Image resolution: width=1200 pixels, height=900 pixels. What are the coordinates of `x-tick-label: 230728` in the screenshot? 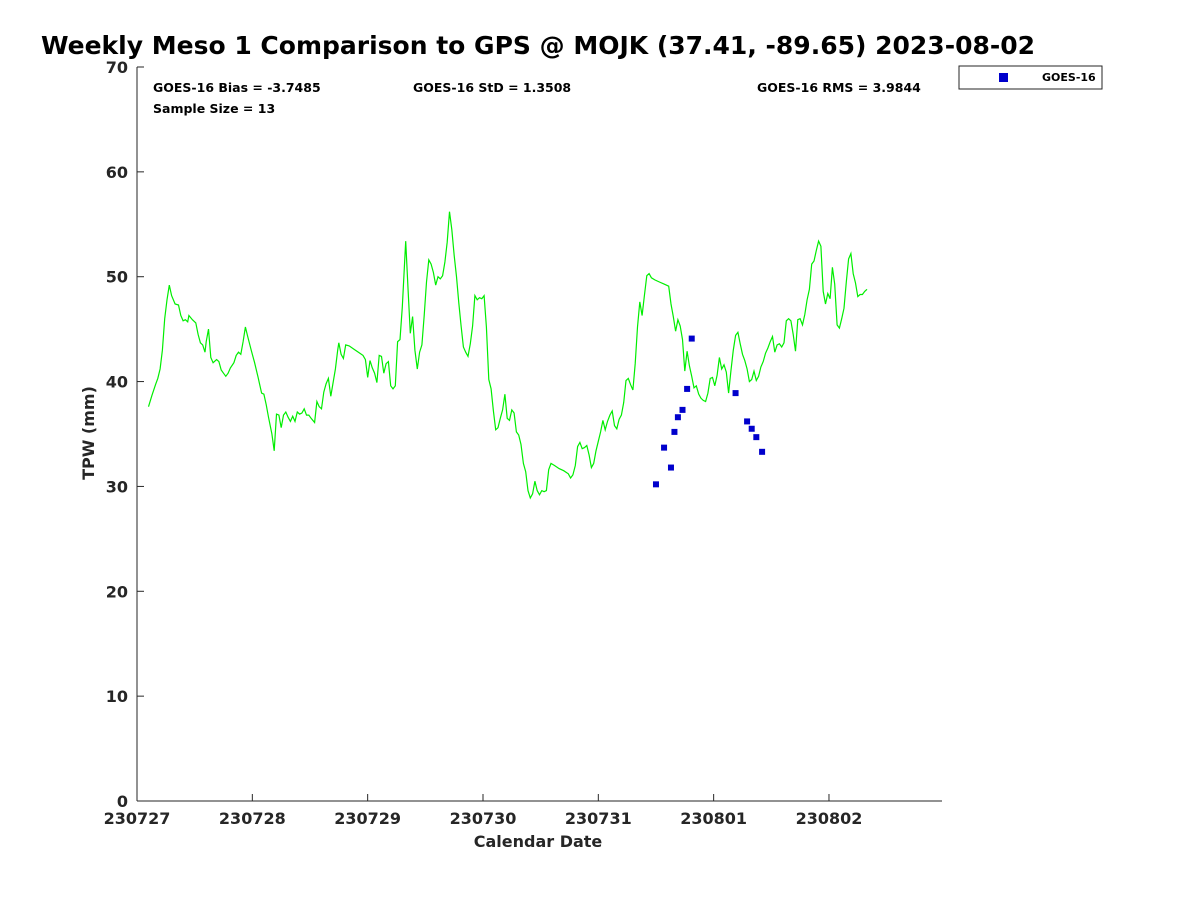 It's located at (252, 818).